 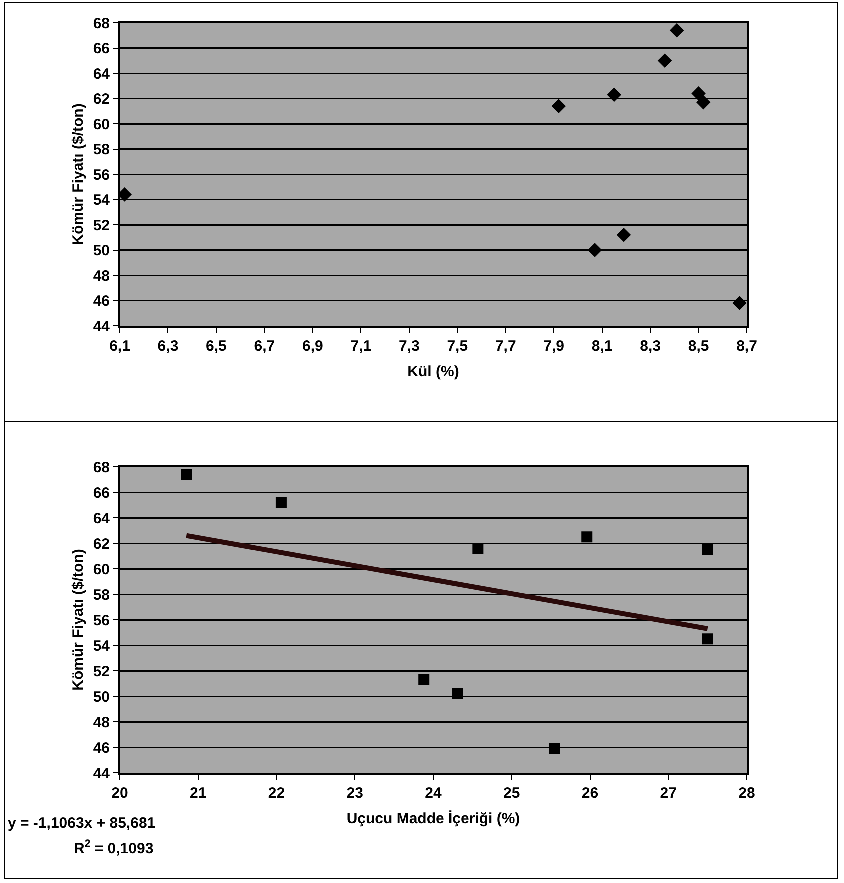 I want to click on x-tick-label: 26, so click(x=590, y=793).